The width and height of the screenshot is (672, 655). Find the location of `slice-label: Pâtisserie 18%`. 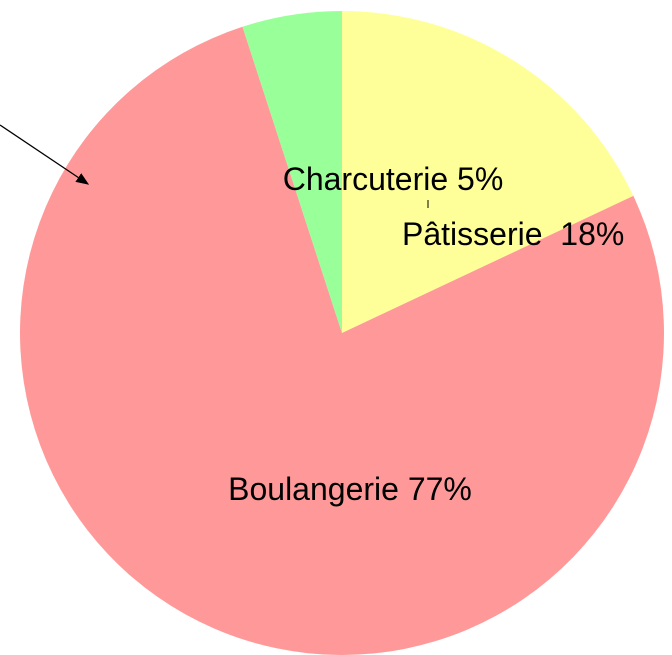

slice-label: Pâtisserie 18% is located at coordinates (513, 234).